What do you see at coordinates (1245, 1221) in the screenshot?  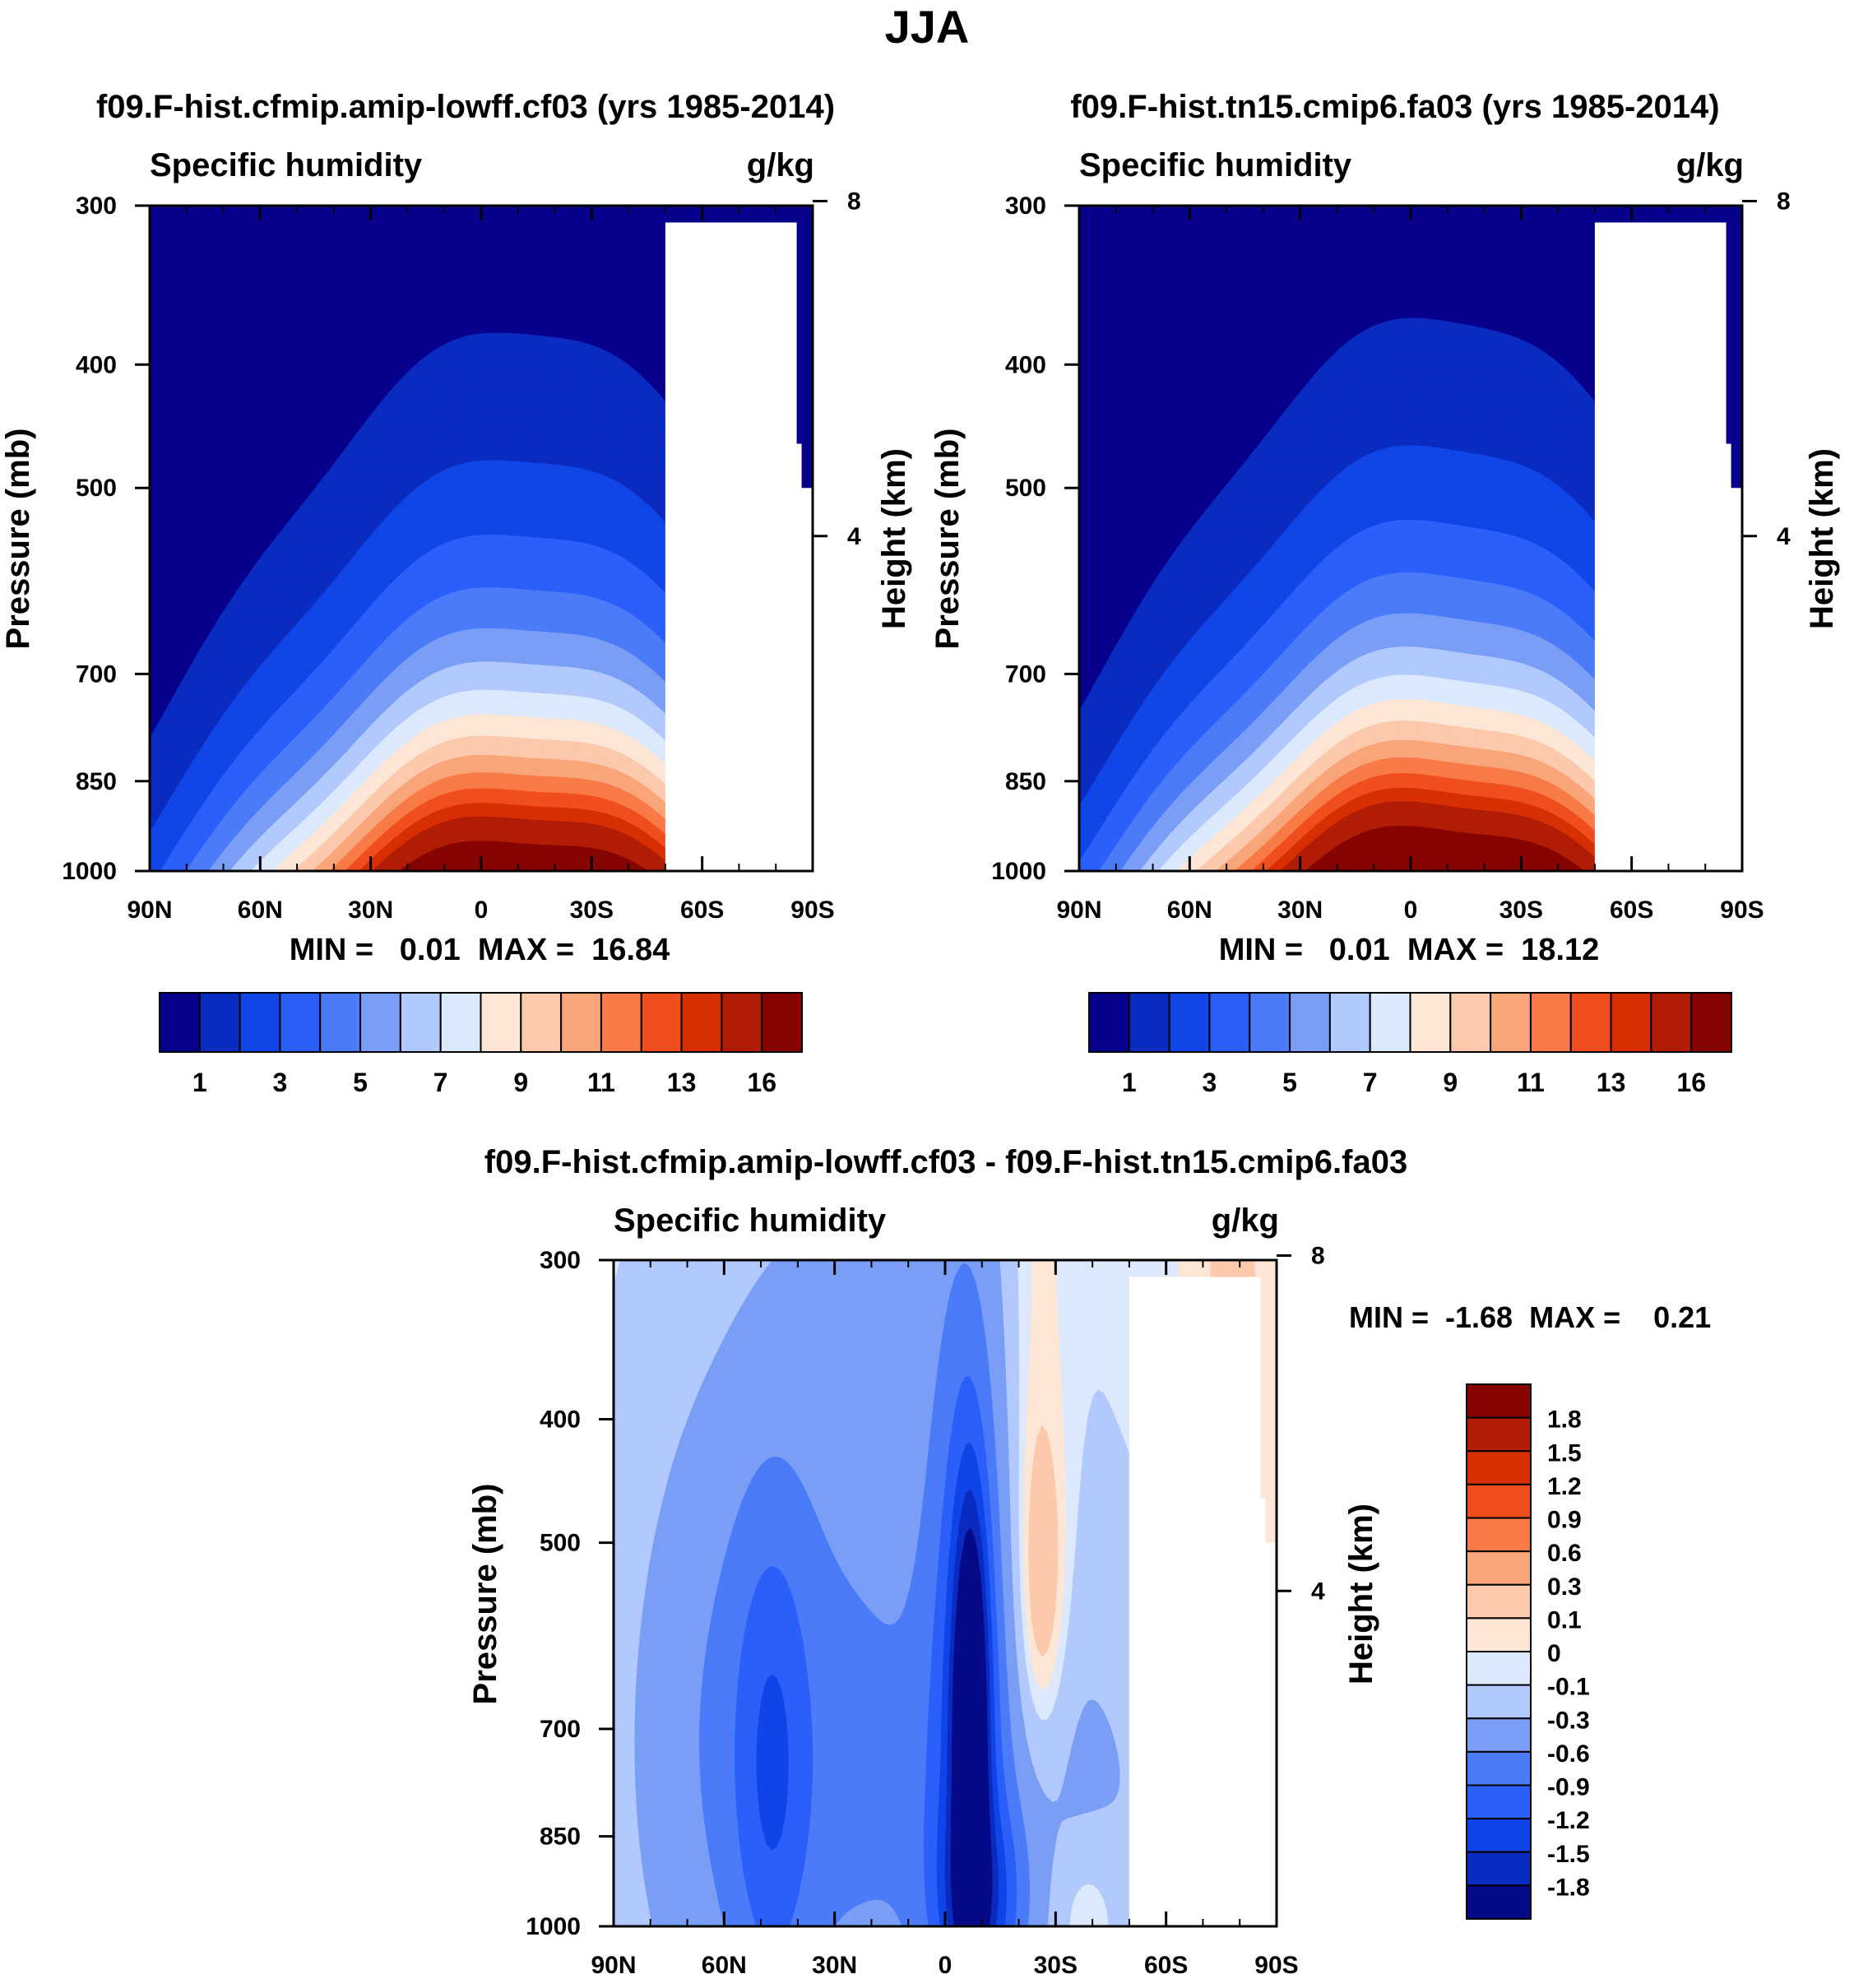 I see `panel-difference-units: g/kg` at bounding box center [1245, 1221].